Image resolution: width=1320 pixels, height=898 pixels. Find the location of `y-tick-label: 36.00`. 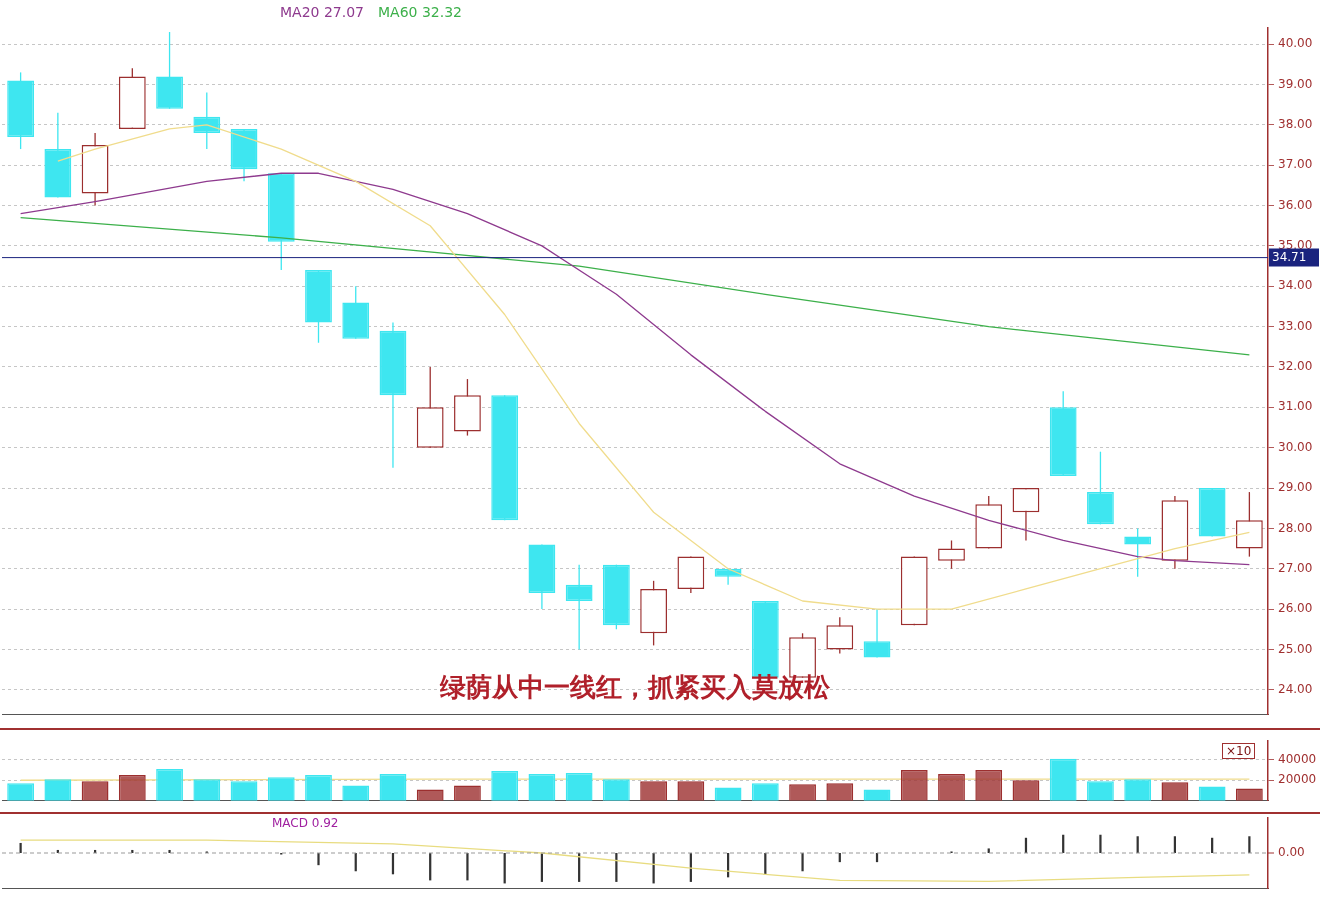

y-tick-label: 36.00 is located at coordinates (1295, 204).